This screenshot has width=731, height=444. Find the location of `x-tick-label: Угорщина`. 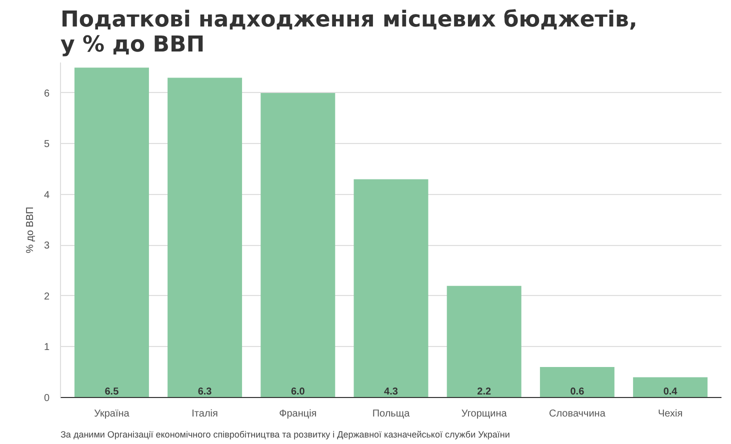

x-tick-label: Угорщина is located at coordinates (484, 414).